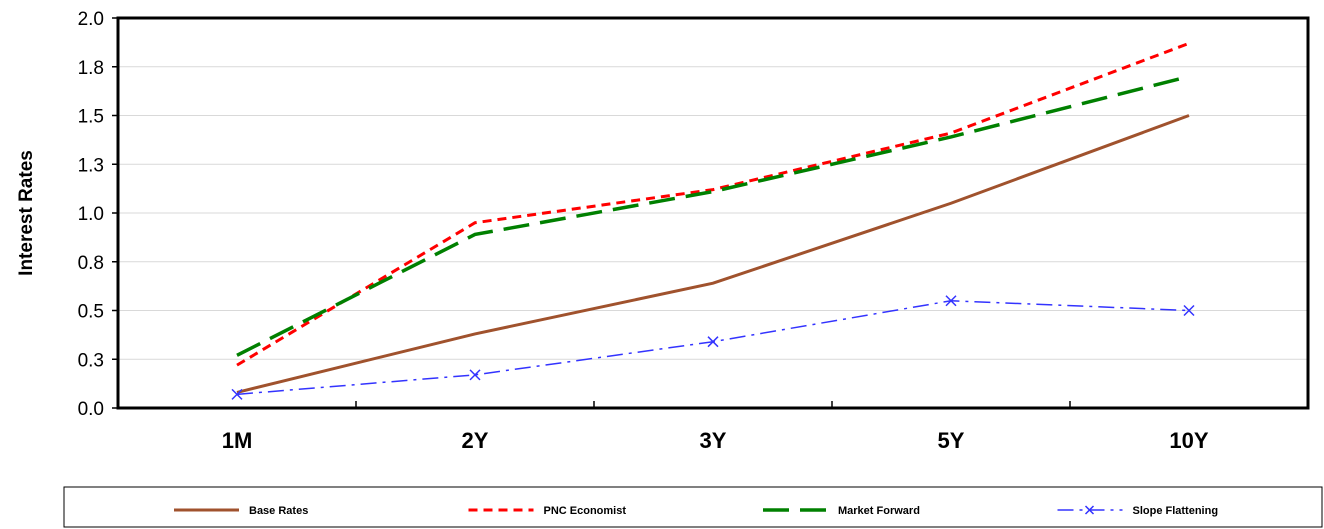 This screenshot has height=529, width=1324. I want to click on legend-label: Base Rates, so click(278, 511).